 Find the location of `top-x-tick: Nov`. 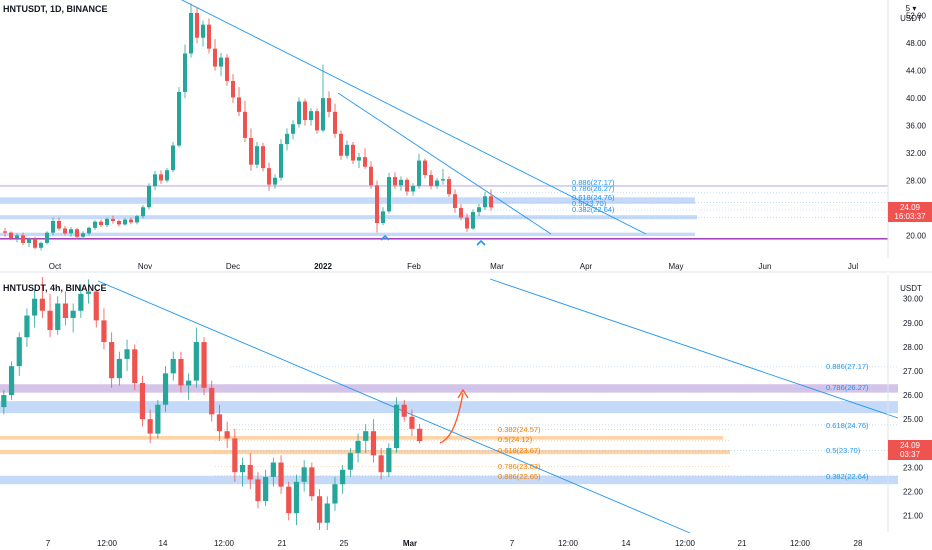

top-x-tick: Nov is located at coordinates (145, 266).